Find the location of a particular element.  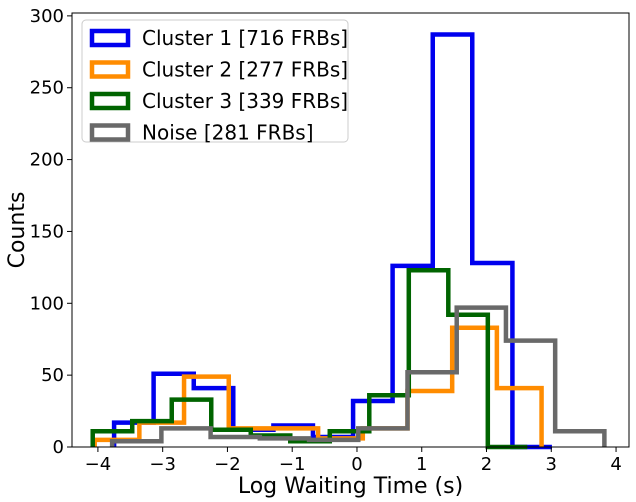

x-tick-label: 0 is located at coordinates (356, 464).